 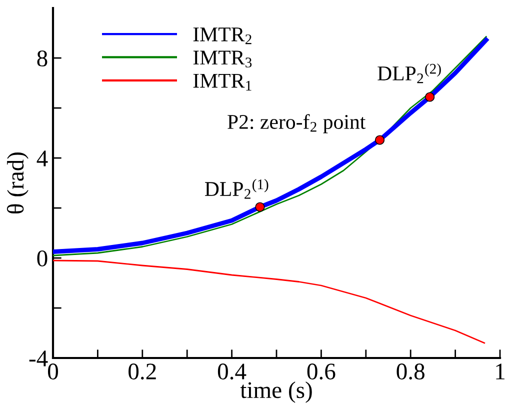 What do you see at coordinates (410, 372) in the screenshot?
I see `x-tick-label: 0.8` at bounding box center [410, 372].